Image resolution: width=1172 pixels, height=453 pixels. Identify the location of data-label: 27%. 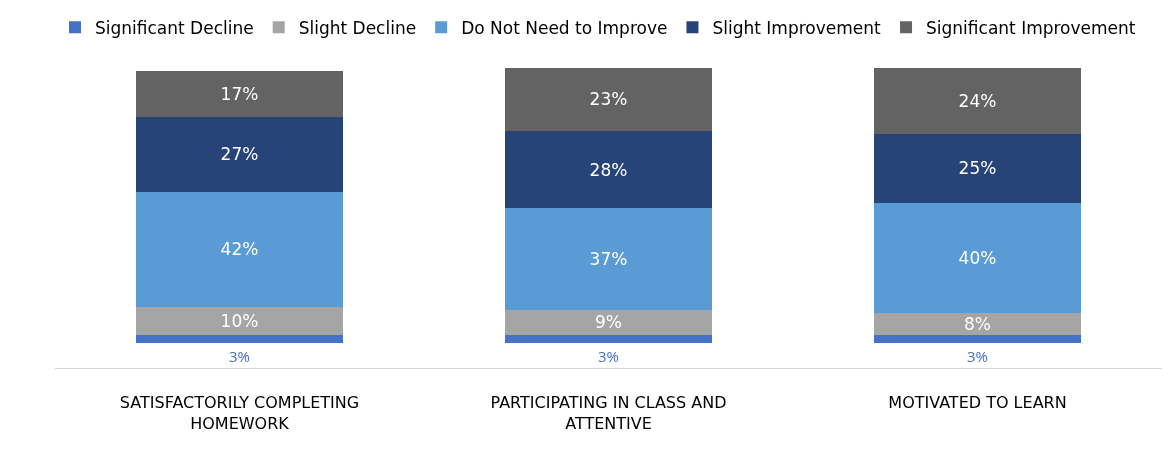
(239, 154).